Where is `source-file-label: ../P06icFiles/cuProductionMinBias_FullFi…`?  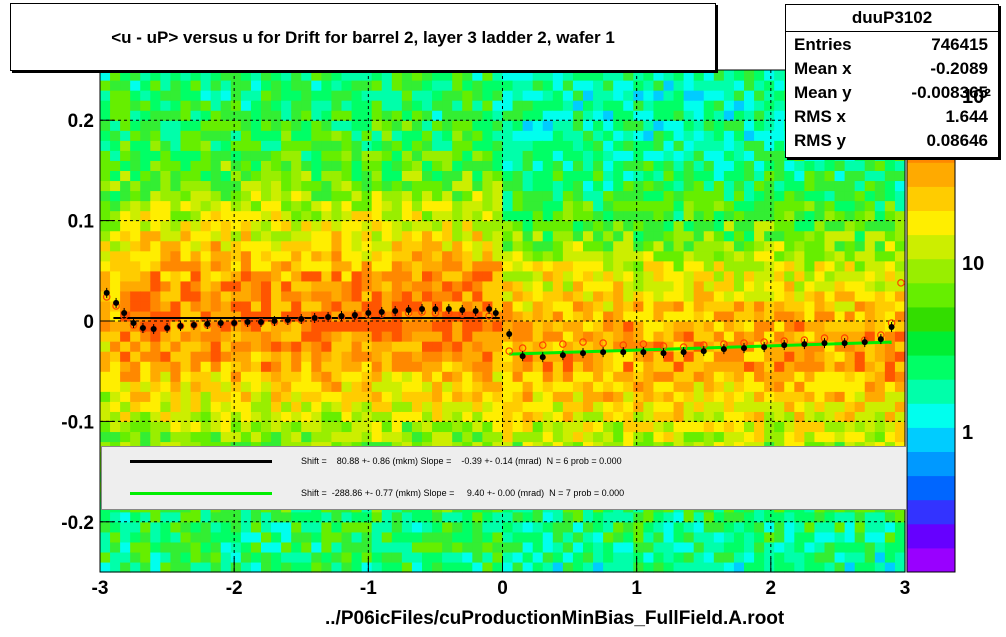
source-file-label: ../P06icFiles/cuProductionMinBias_FullFi… is located at coordinates (555, 618).